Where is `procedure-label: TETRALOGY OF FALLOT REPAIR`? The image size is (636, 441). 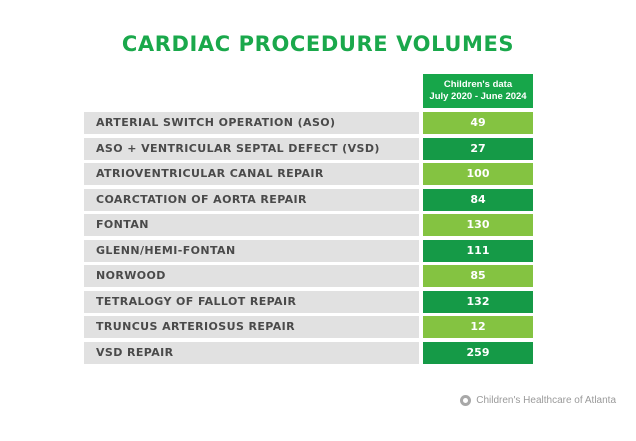
procedure-label: TETRALOGY OF FALLOT REPAIR is located at coordinates (251, 301).